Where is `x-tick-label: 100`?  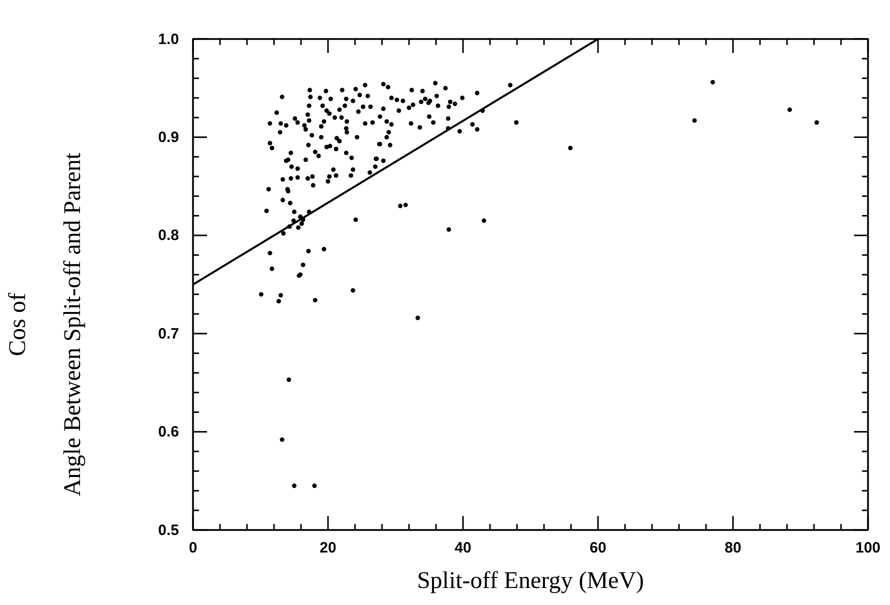
x-tick-label: 100 is located at coordinates (868, 548).